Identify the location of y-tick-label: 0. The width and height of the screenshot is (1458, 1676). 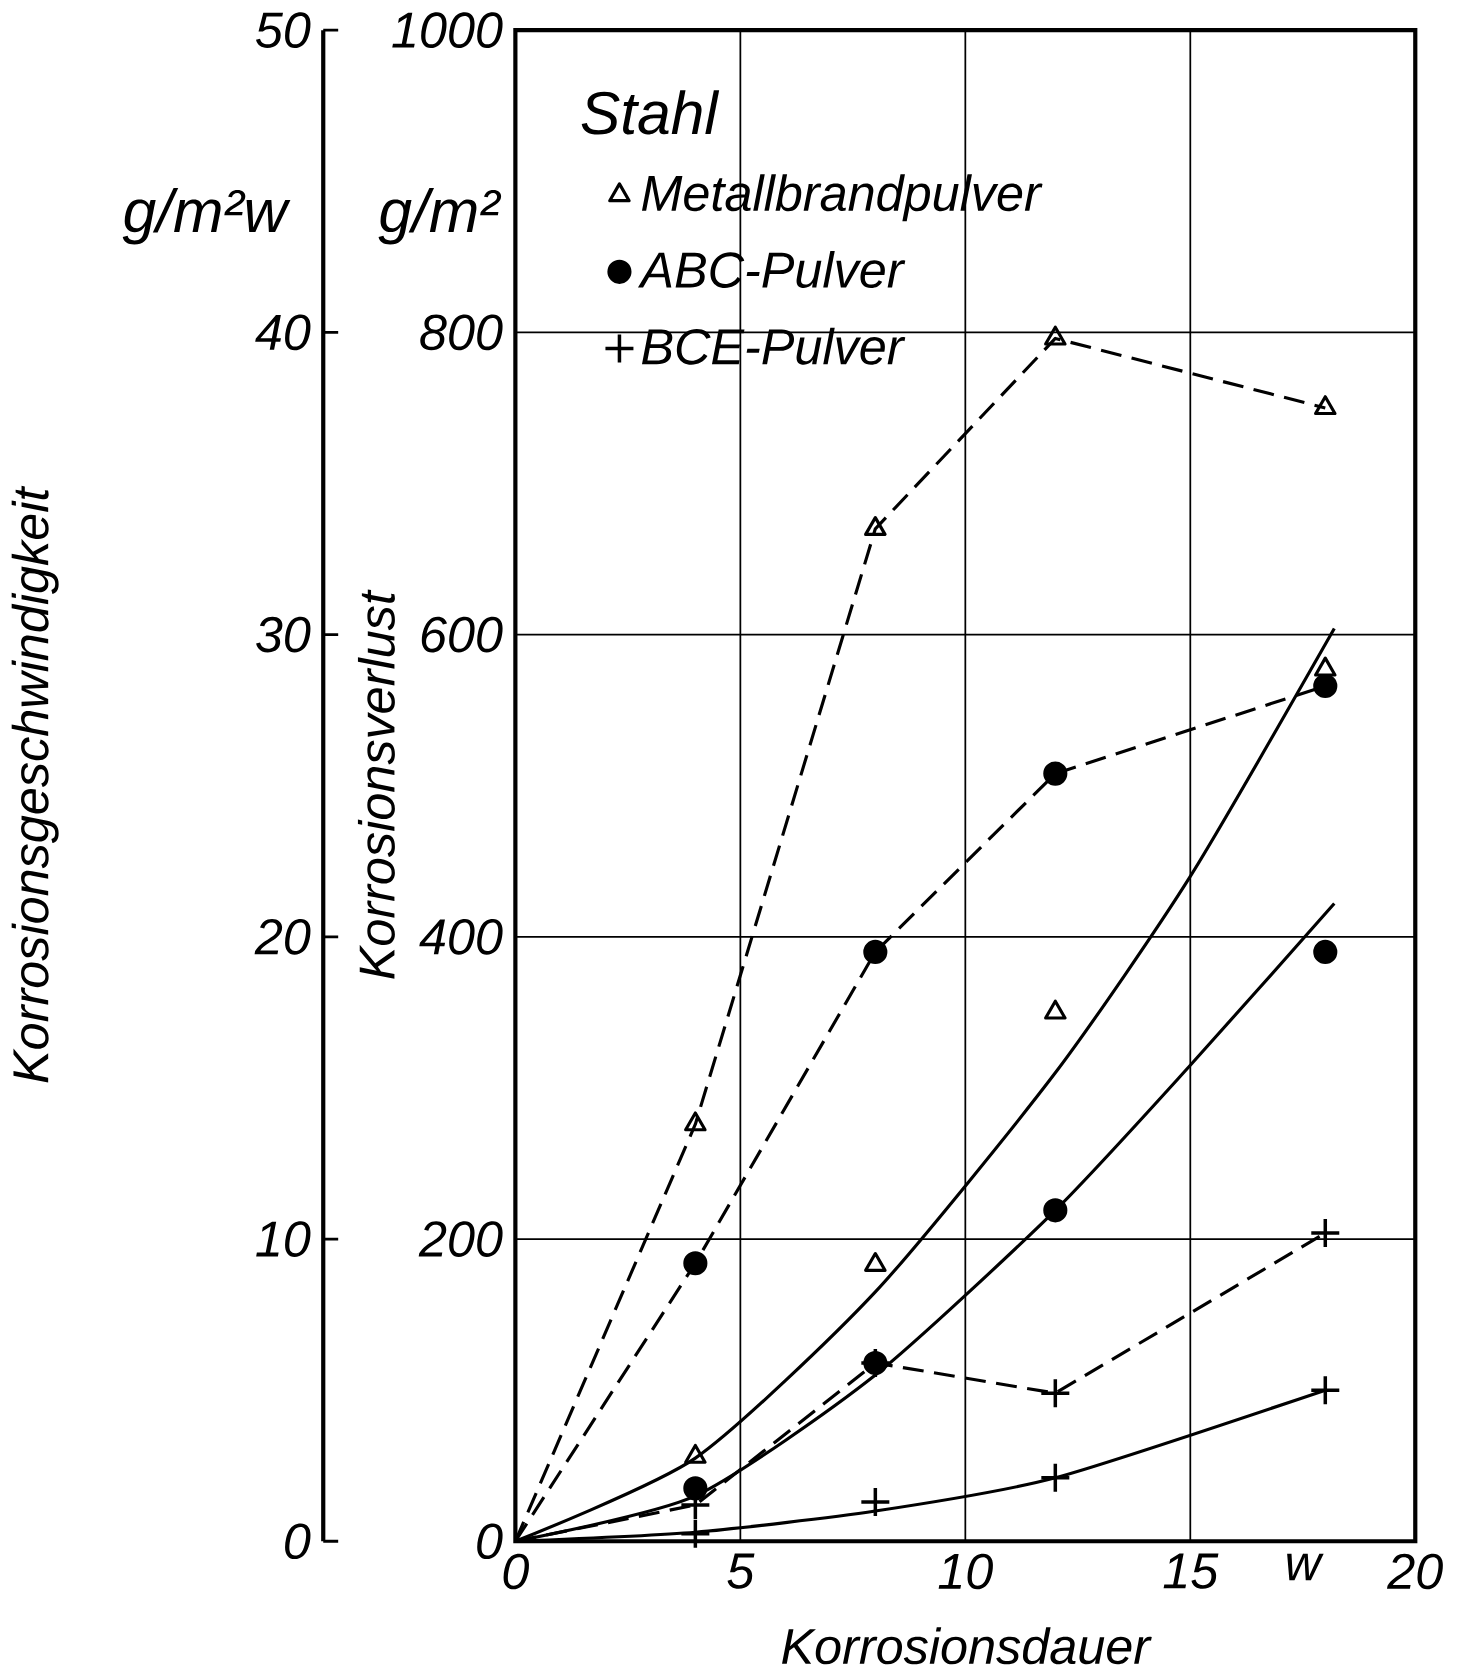
(490, 1541).